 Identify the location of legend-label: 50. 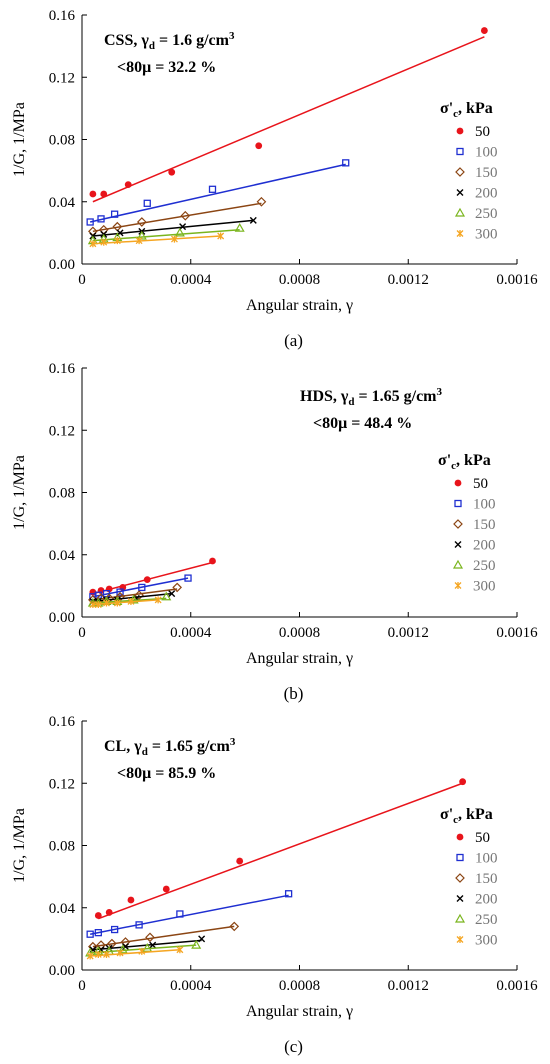
(480, 484).